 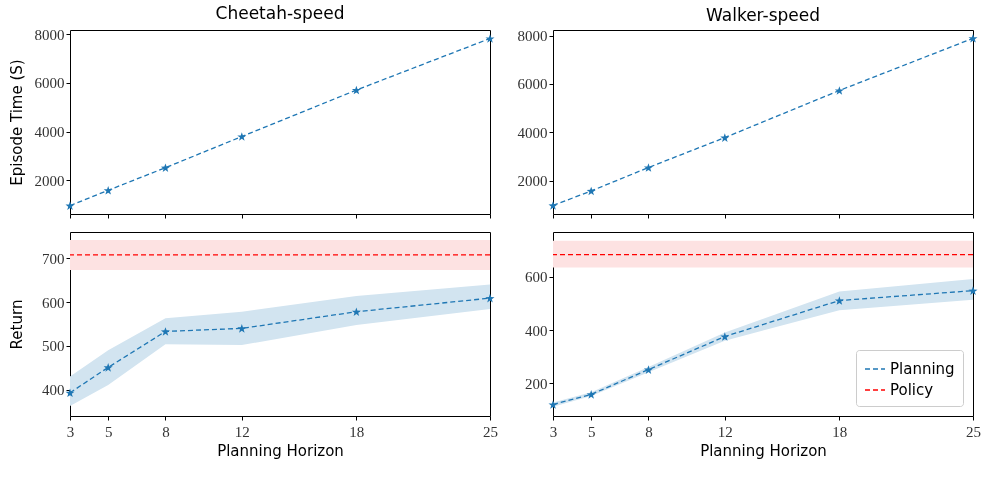 I want to click on y-tick-label: 500, so click(x=53, y=346).